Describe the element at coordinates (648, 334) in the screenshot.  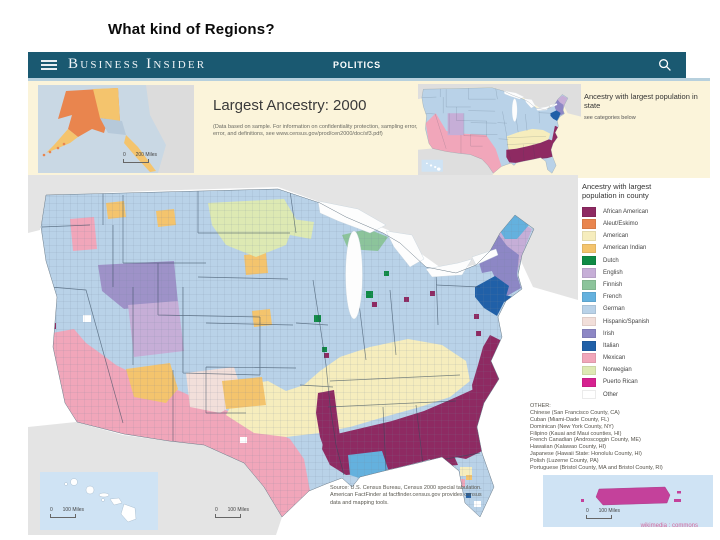
I see `legend-item: Irish` at that location.